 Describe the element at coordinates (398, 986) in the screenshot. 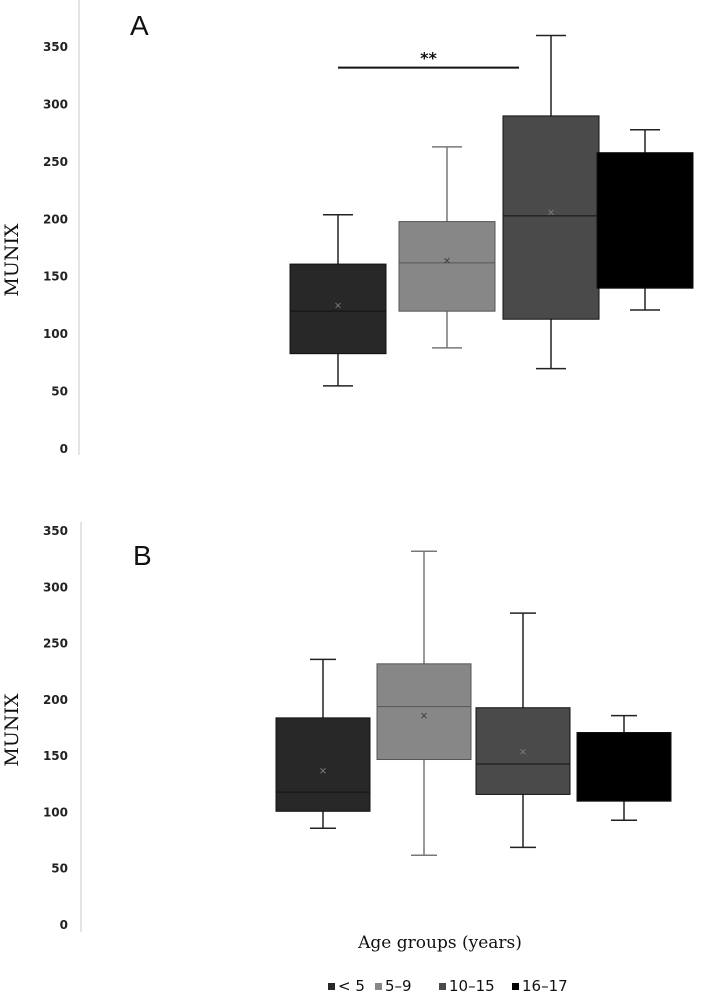

I see `legend-label: 5–9` at that location.